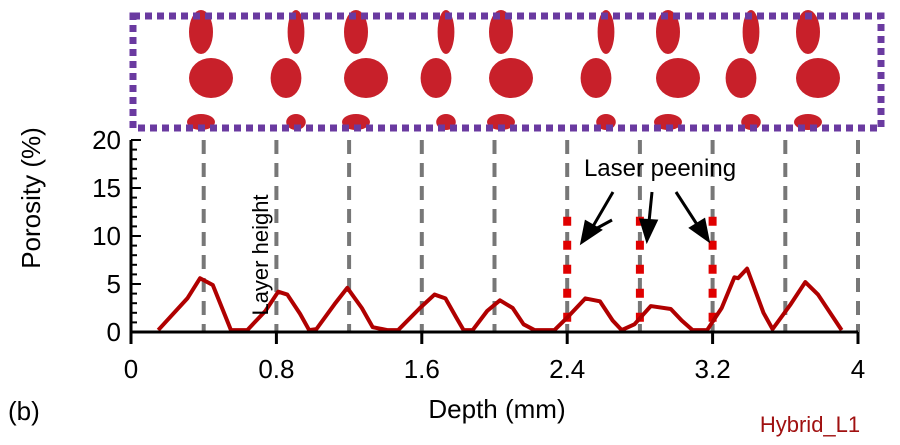 The image size is (900, 445). What do you see at coordinates (858, 369) in the screenshot?
I see `x-tick-label: 4` at bounding box center [858, 369].